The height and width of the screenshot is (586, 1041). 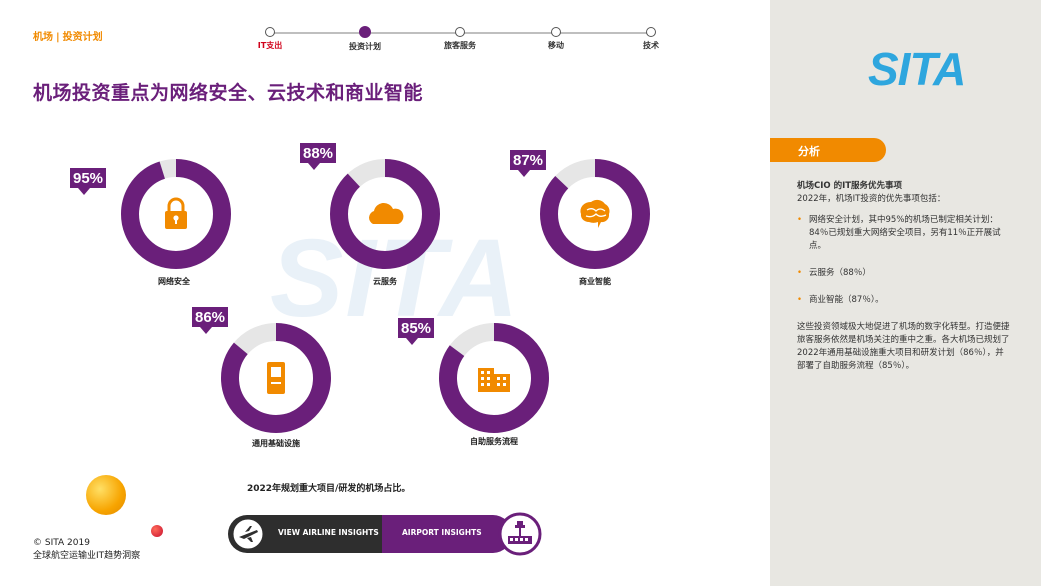 What do you see at coordinates (87, 556) in the screenshot?
I see `footer-subtitle: 全球航空运输业IT趋势洞察` at bounding box center [87, 556].